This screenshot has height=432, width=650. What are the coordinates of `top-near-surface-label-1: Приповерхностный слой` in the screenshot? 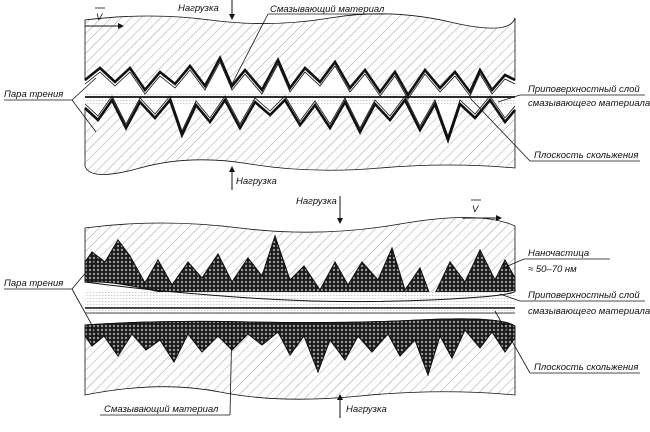 It's located at (584, 89).